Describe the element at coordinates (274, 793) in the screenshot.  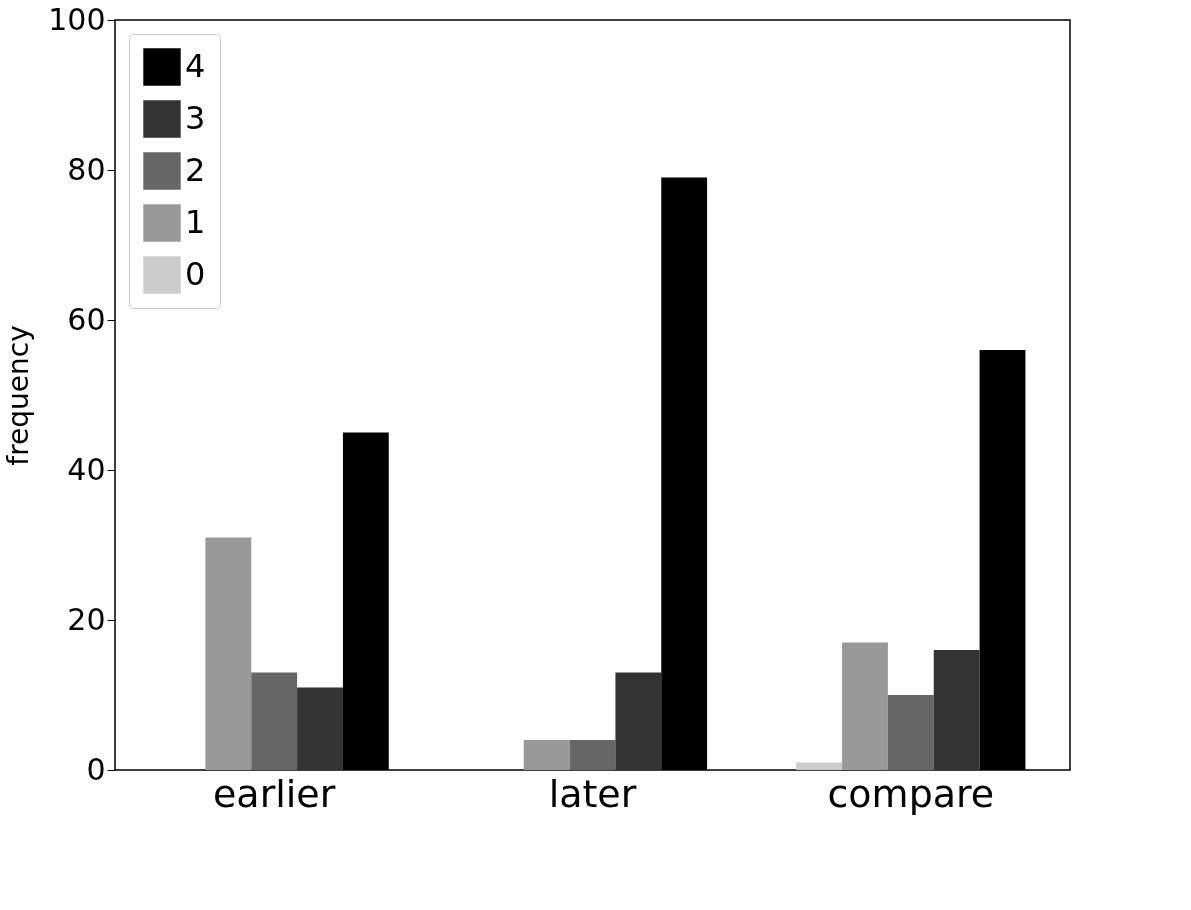
I see `x-tick-label: earlier` at that location.